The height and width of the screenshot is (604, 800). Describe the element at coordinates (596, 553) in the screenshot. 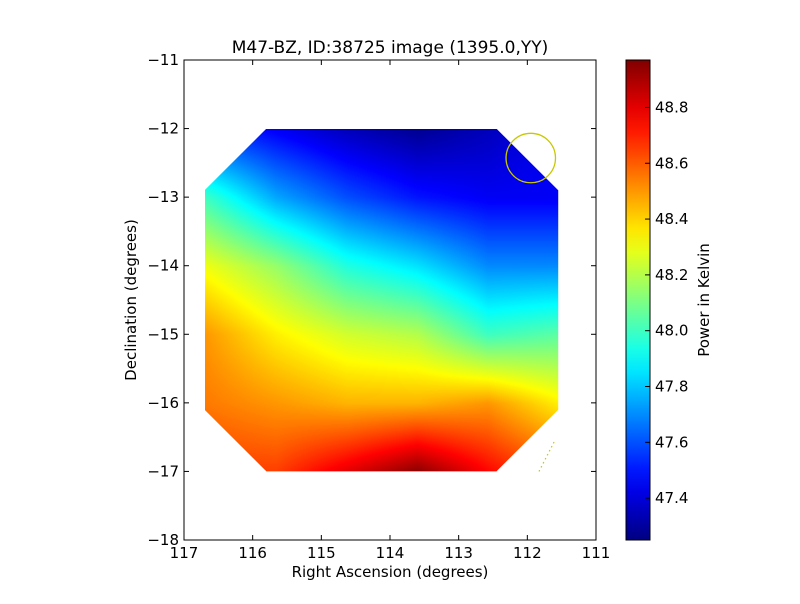

I see `x-tick-label: 111` at that location.